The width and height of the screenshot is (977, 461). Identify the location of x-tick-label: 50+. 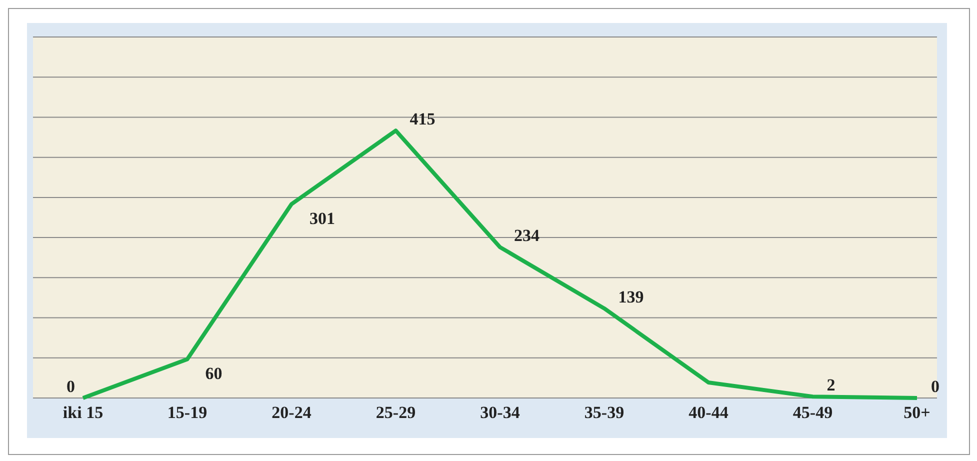
(917, 412).